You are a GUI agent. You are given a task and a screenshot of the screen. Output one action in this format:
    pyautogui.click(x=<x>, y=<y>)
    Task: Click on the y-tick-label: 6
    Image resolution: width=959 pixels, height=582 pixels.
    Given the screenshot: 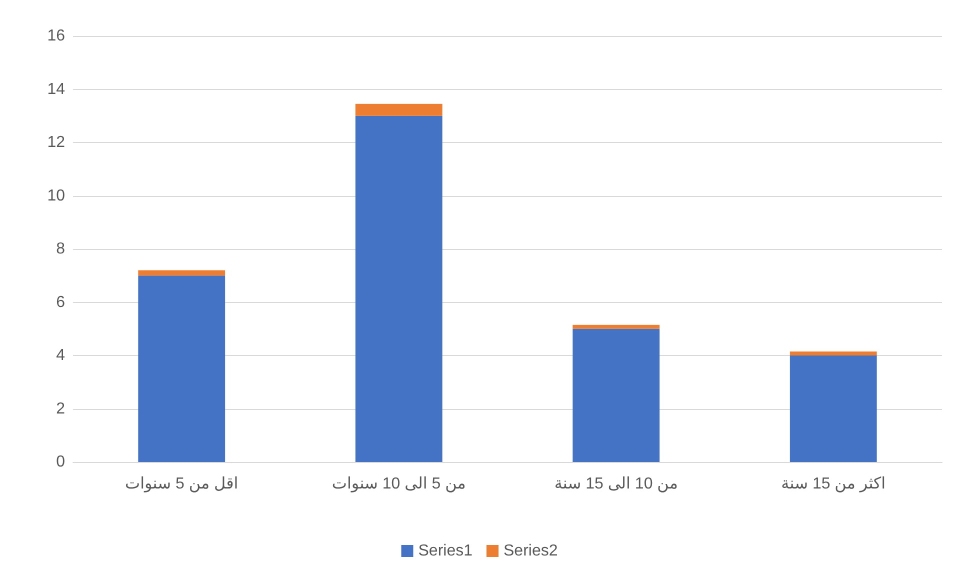 What is the action you would take?
    pyautogui.click(x=61, y=302)
    